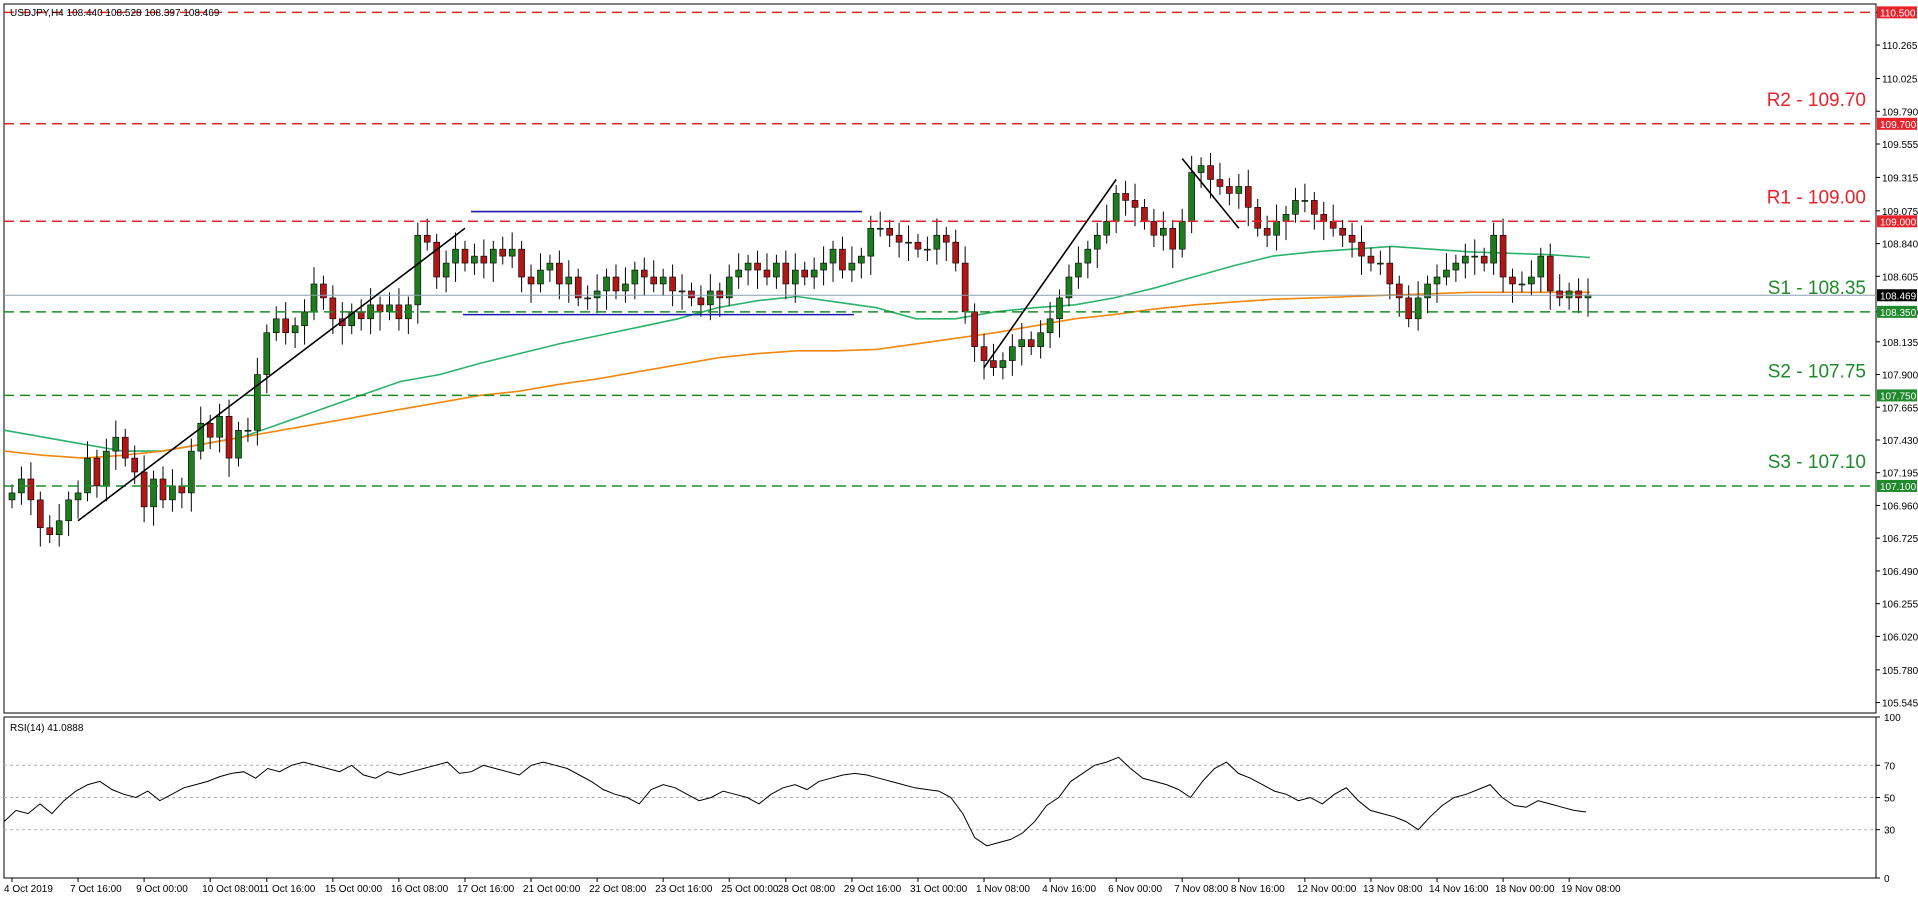 Image resolution: width=1918 pixels, height=899 pixels. What do you see at coordinates (1898, 313) in the screenshot?
I see `level-price-tag: 108.350` at bounding box center [1898, 313].